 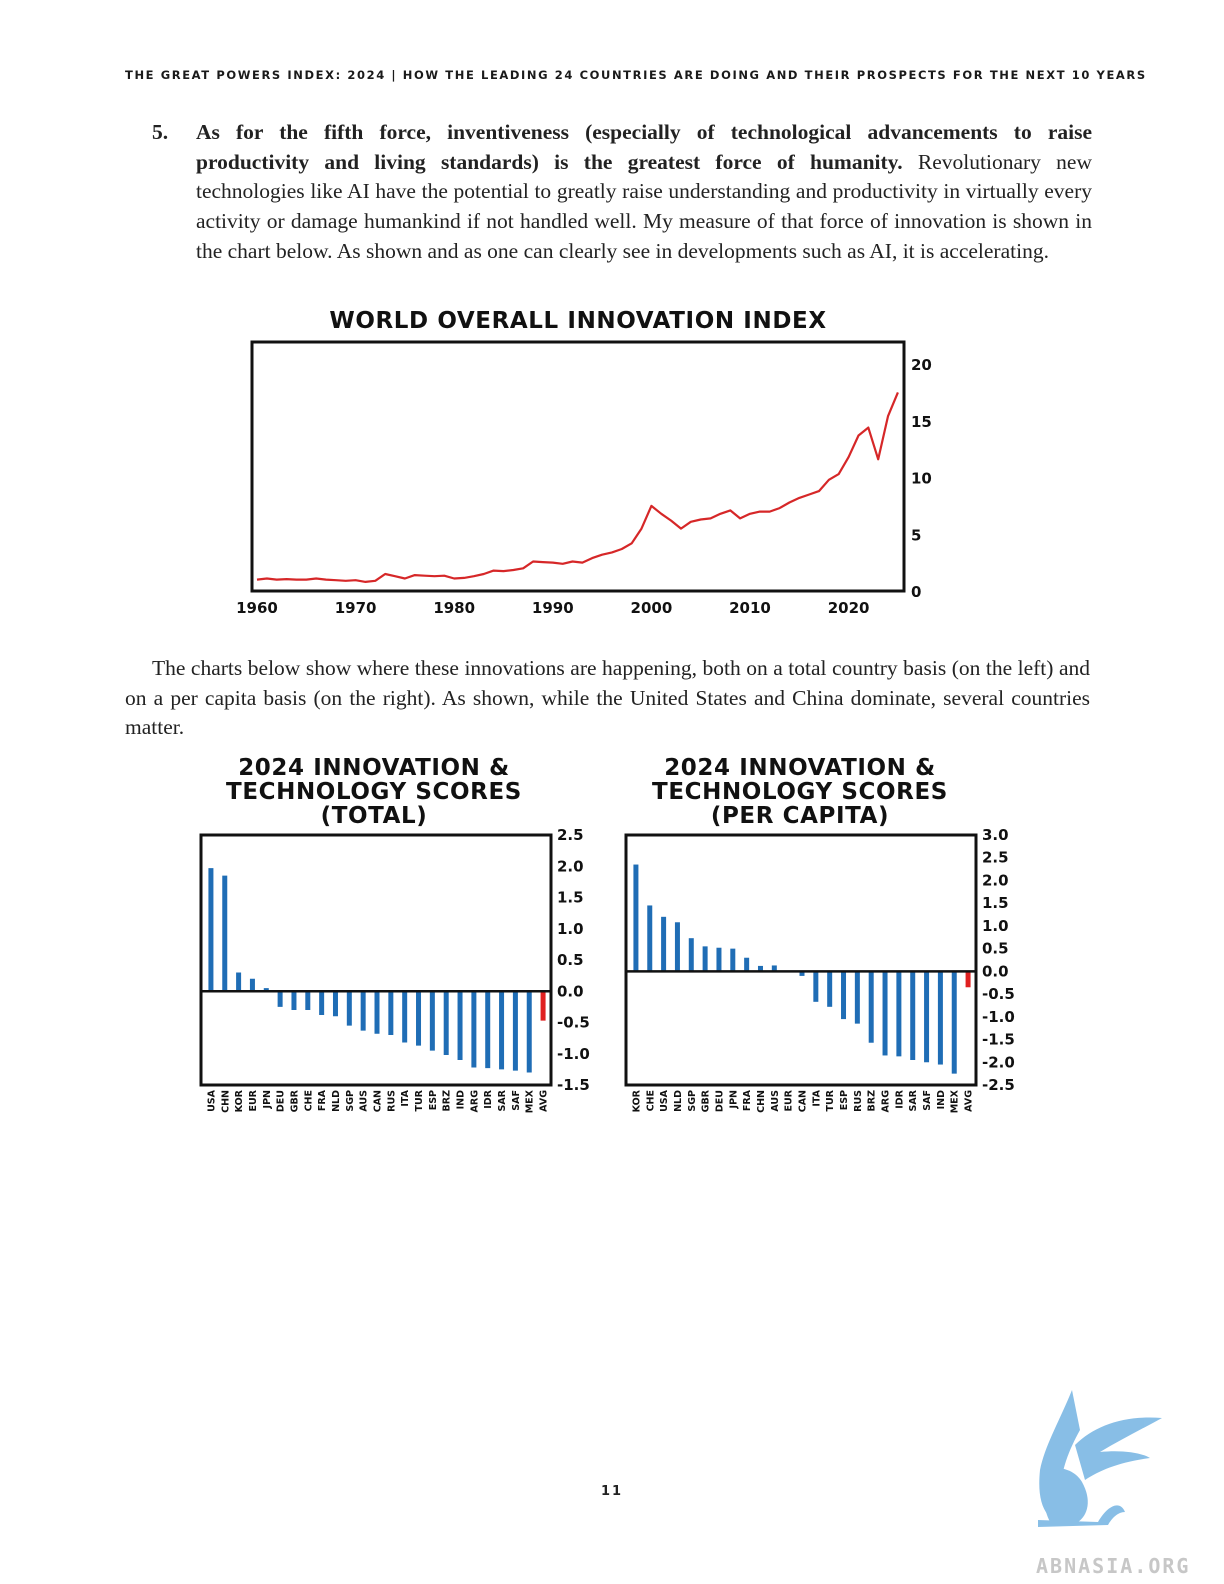 I want to click on total-bar-esp, so click(x=432, y=1021).